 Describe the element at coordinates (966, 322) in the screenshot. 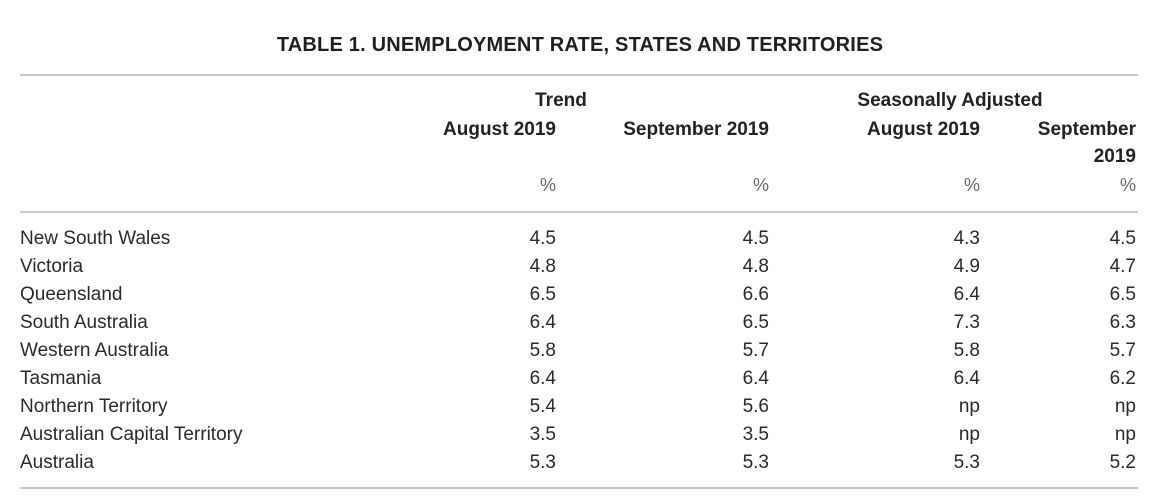

I see `sa-august-value: 7.3` at that location.